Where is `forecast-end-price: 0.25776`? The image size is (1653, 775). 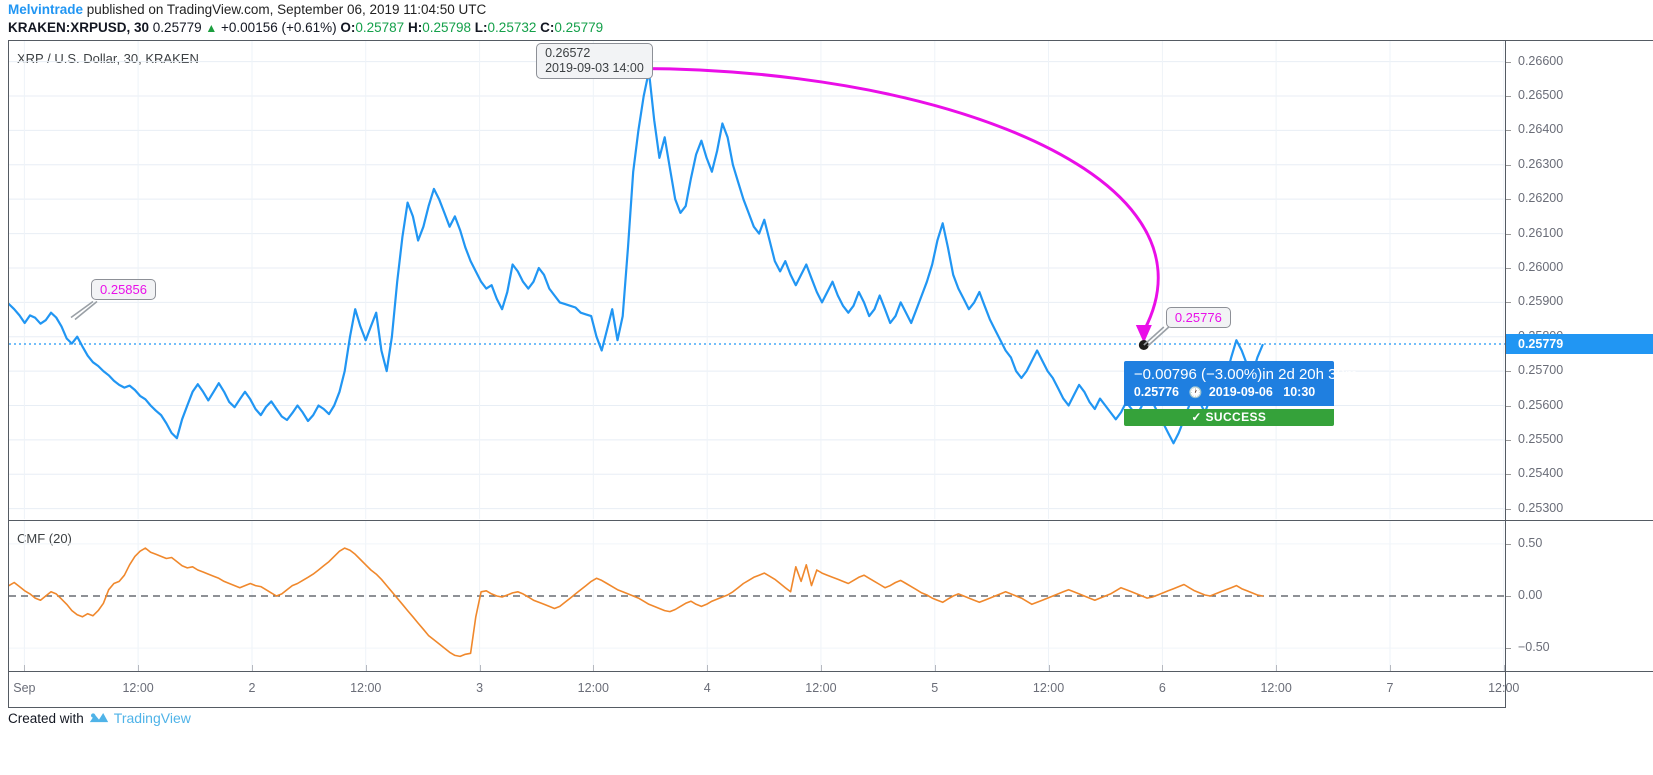 forecast-end-price: 0.25776 is located at coordinates (1156, 391).